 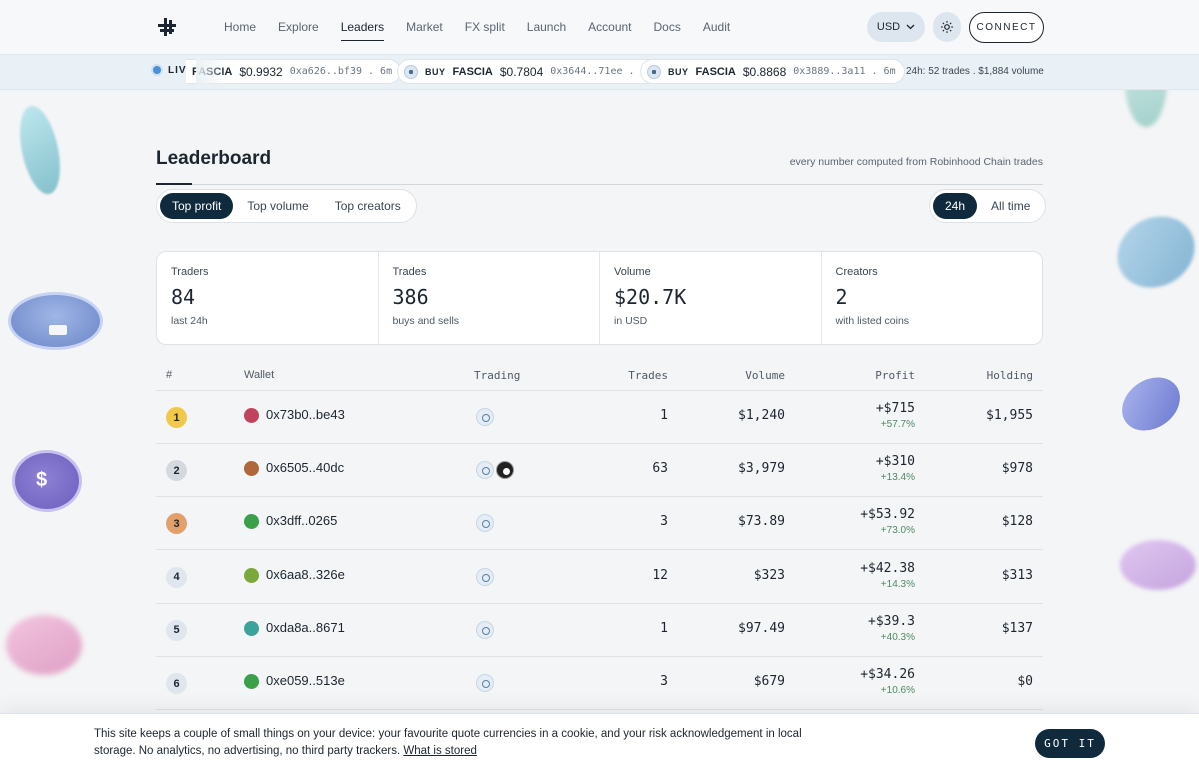 I want to click on nav-account: Account, so click(x=610, y=27).